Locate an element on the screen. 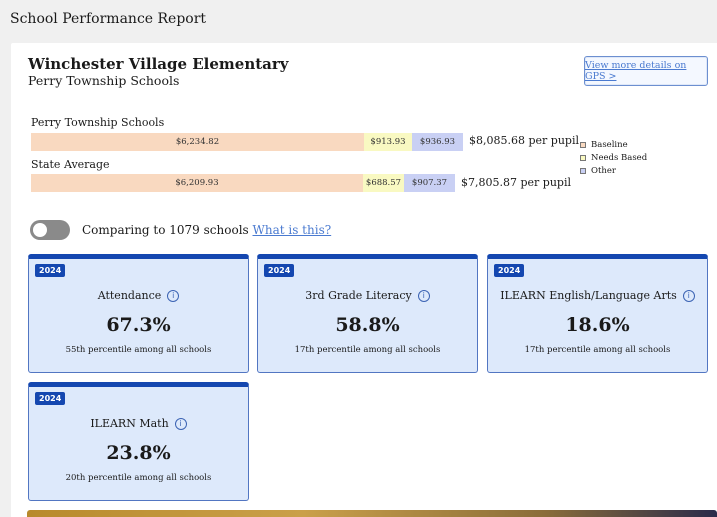  legend-label-baseline: Baseline is located at coordinates (609, 144).